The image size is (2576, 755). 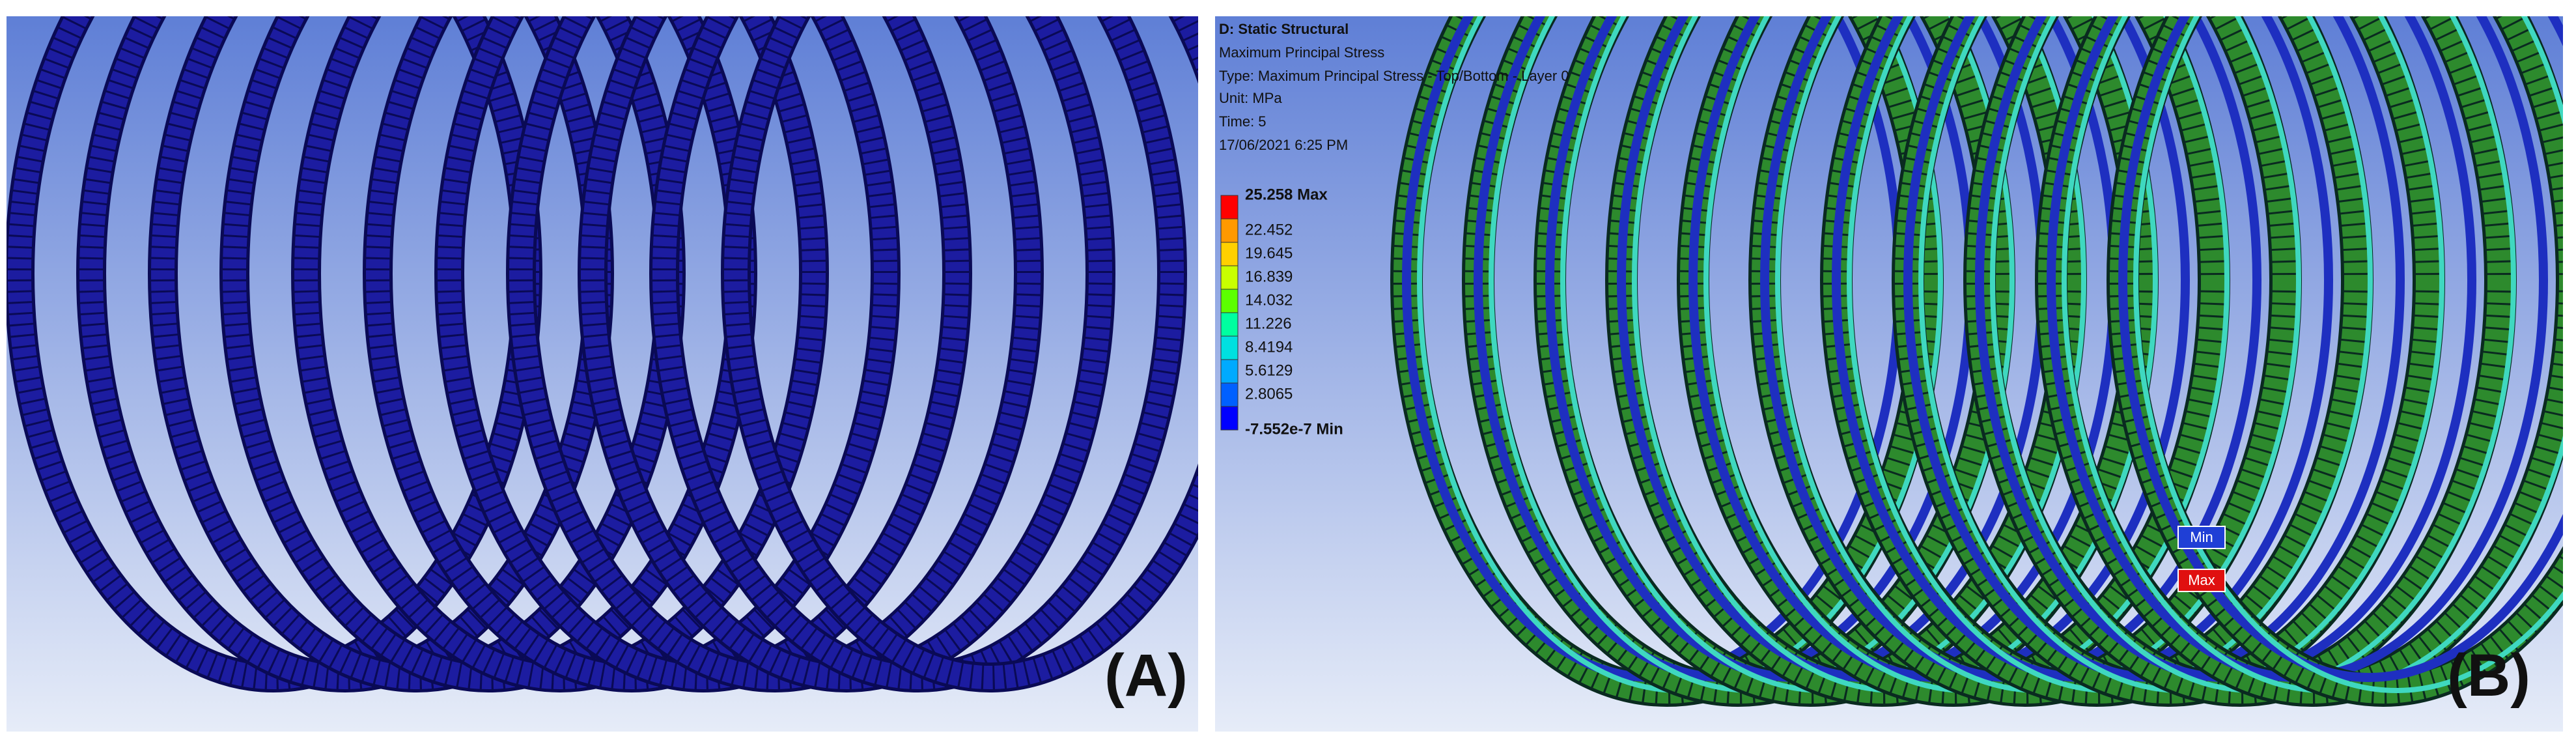 What do you see at coordinates (1269, 276) in the screenshot?
I see `legend-value: 16.839` at bounding box center [1269, 276].